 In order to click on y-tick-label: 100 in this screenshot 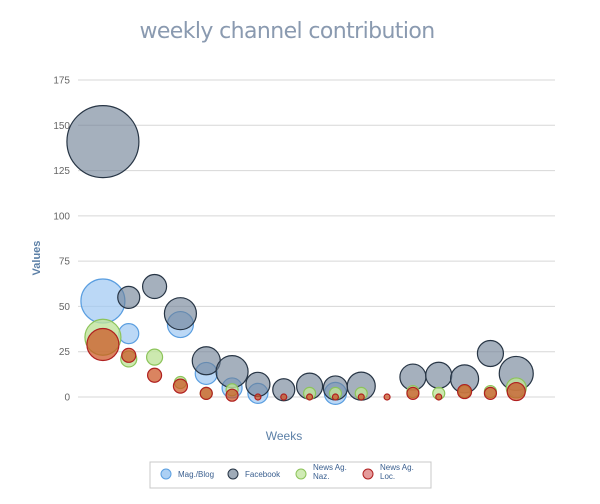, I will do `click(61, 216)`.